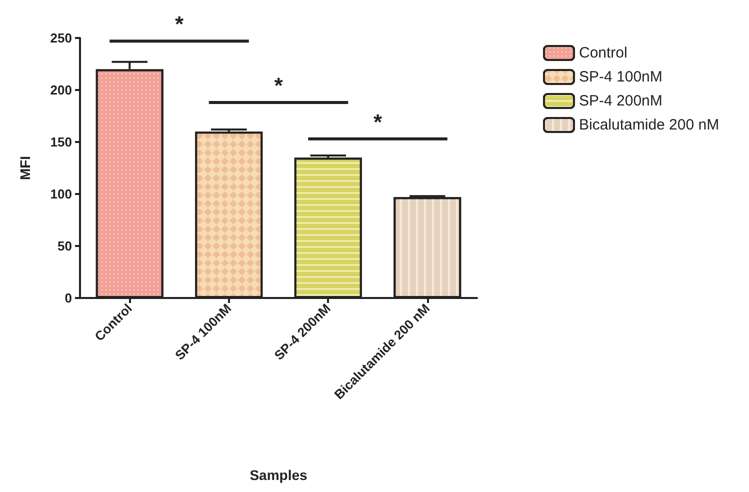 Image resolution: width=749 pixels, height=492 pixels. I want to click on legend-label: SP-4 200nM, so click(620, 101).